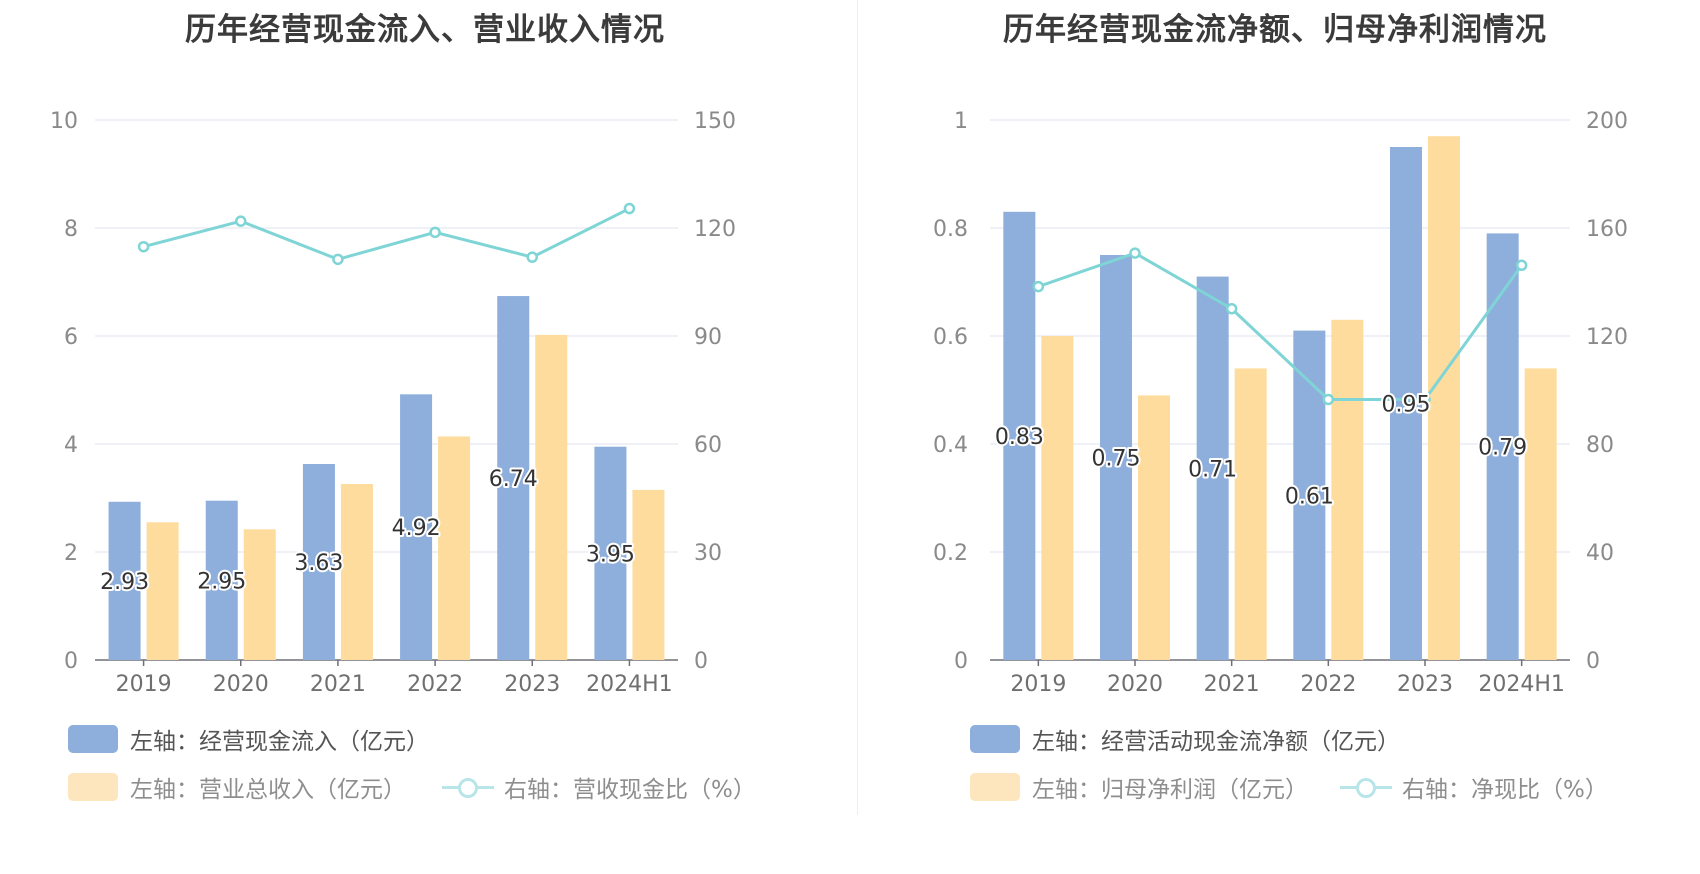  I want to click on left-axis-tick-label: 8, so click(71, 229).